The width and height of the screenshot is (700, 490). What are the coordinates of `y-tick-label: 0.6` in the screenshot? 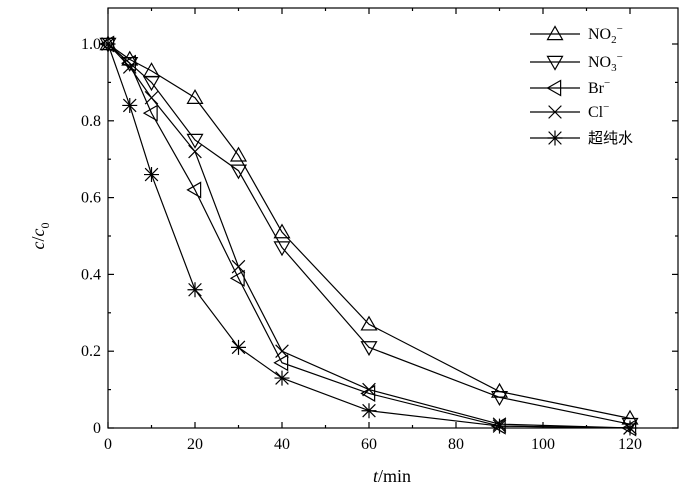 It's located at (91, 198).